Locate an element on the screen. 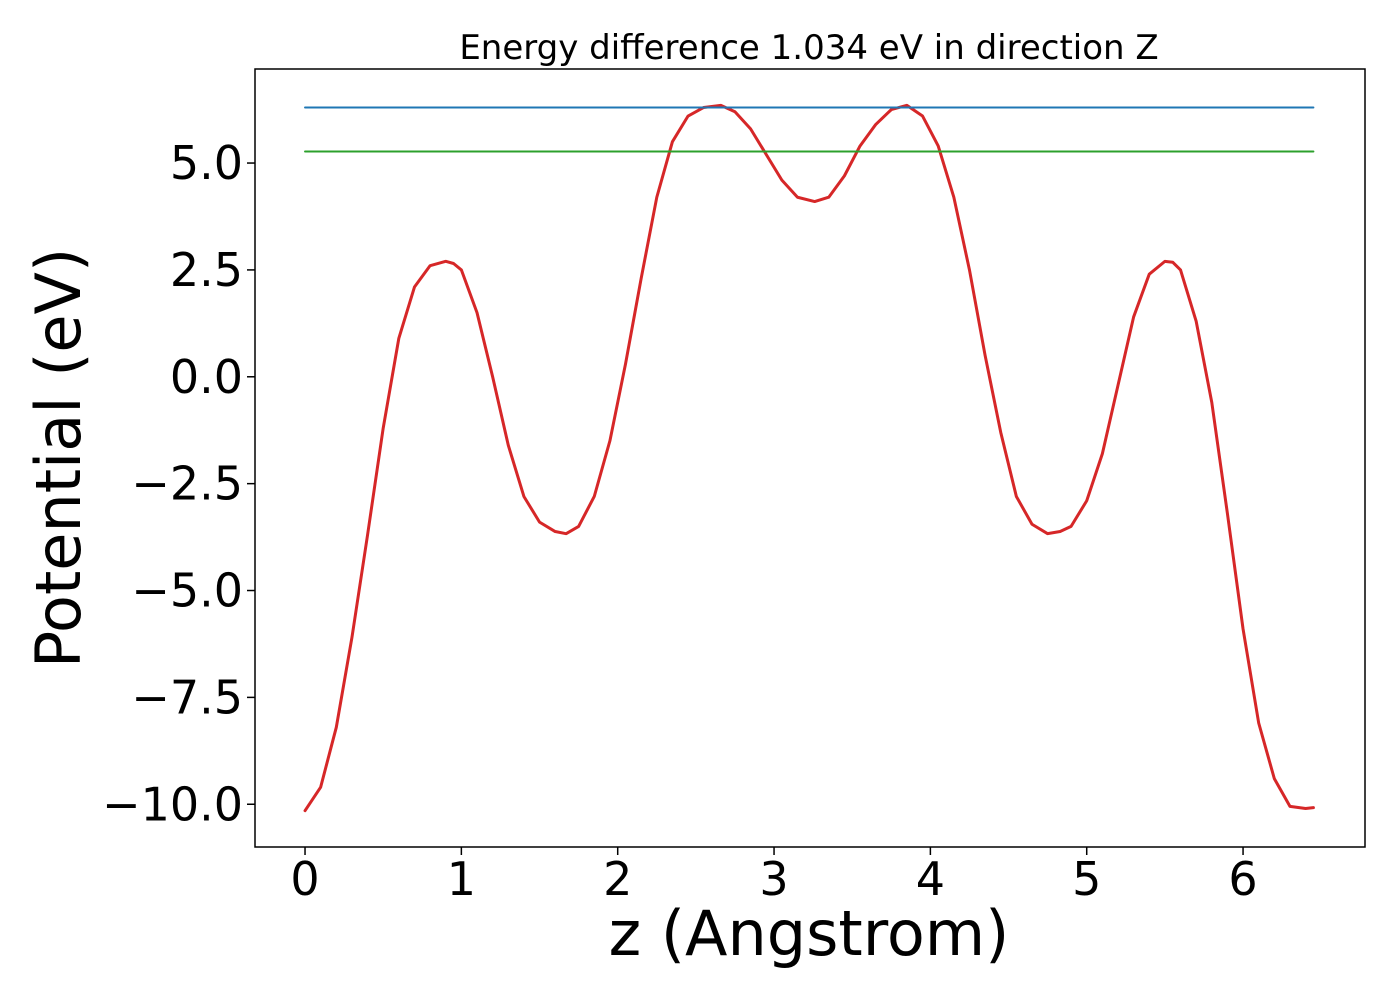 The width and height of the screenshot is (1400, 1000). x-tick-label: 5 is located at coordinates (1086, 879).